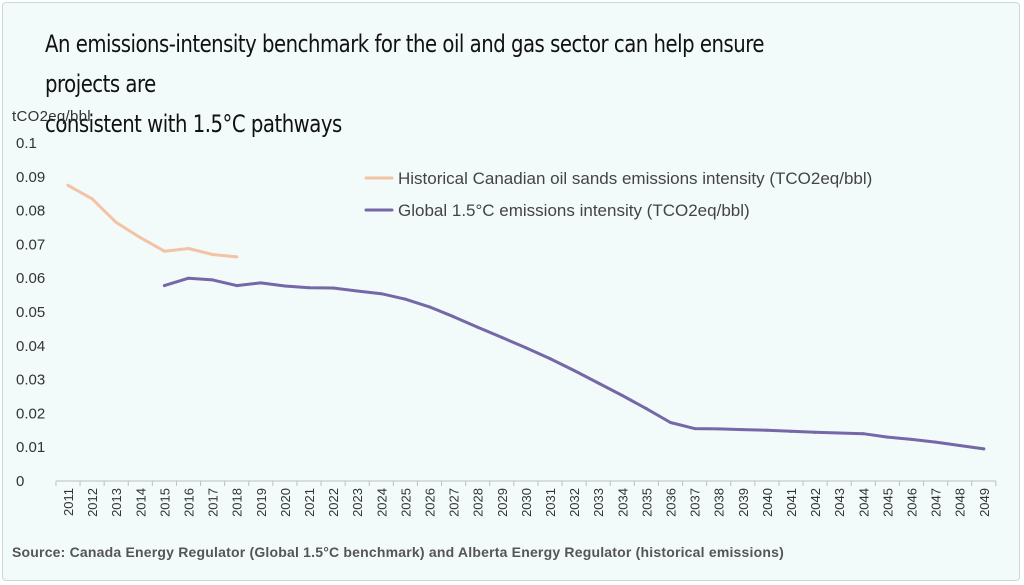 The image size is (1024, 585). Describe the element at coordinates (68, 502) in the screenshot. I see `x-tick-label: 2011` at that location.